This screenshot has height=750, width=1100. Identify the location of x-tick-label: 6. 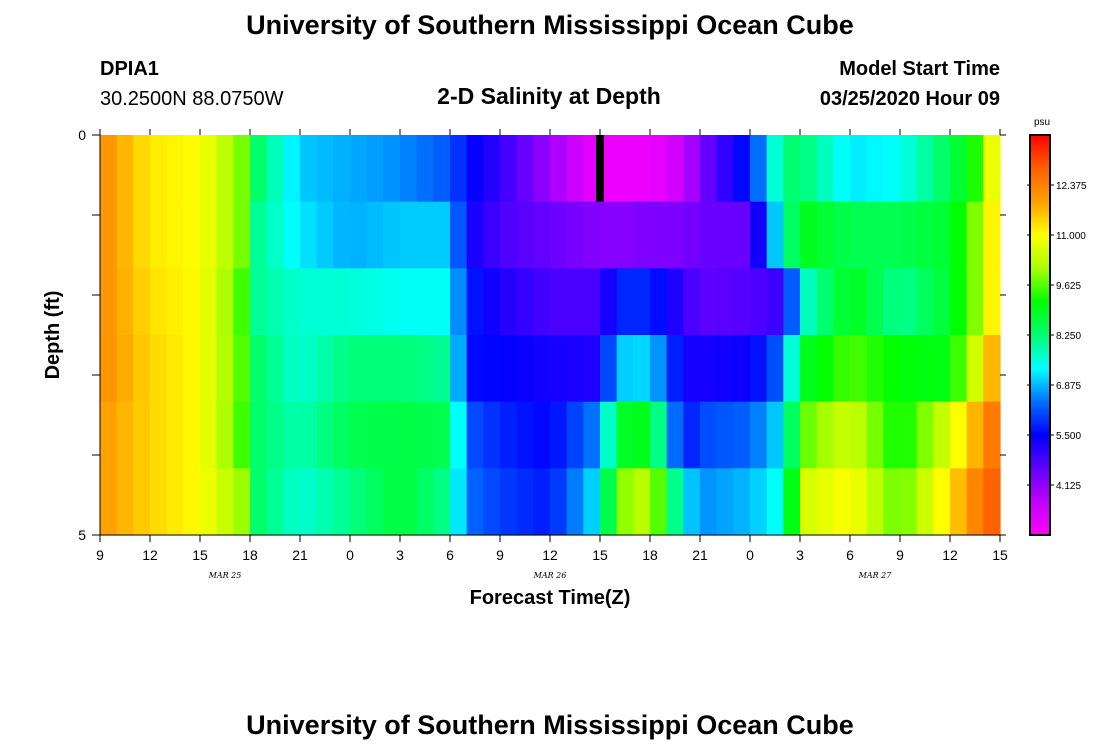
(450, 555).